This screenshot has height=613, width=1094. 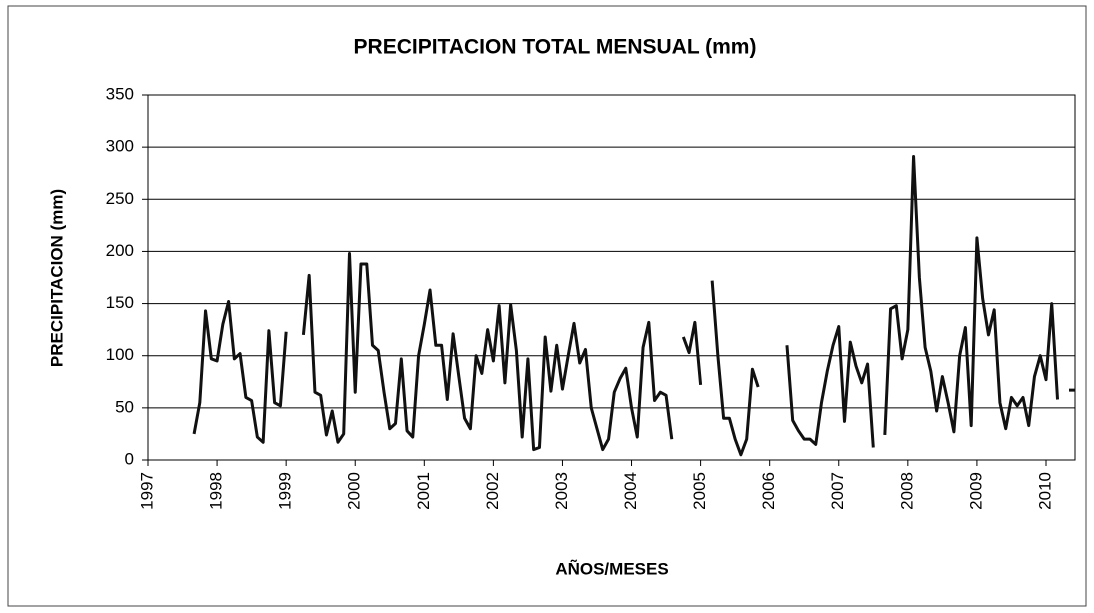 What do you see at coordinates (354, 491) in the screenshot?
I see `x-tick-label: 2000` at bounding box center [354, 491].